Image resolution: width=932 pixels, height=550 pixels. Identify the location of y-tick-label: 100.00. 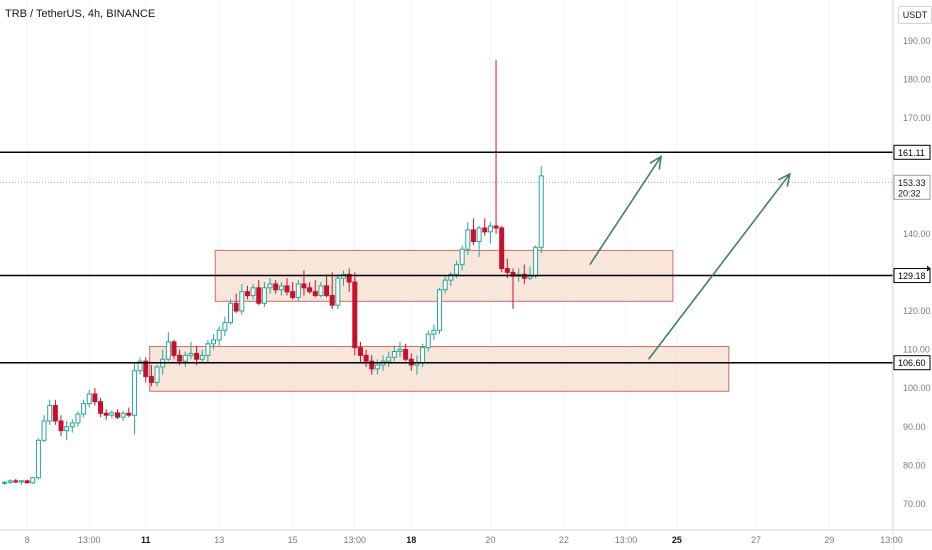
(917, 388).